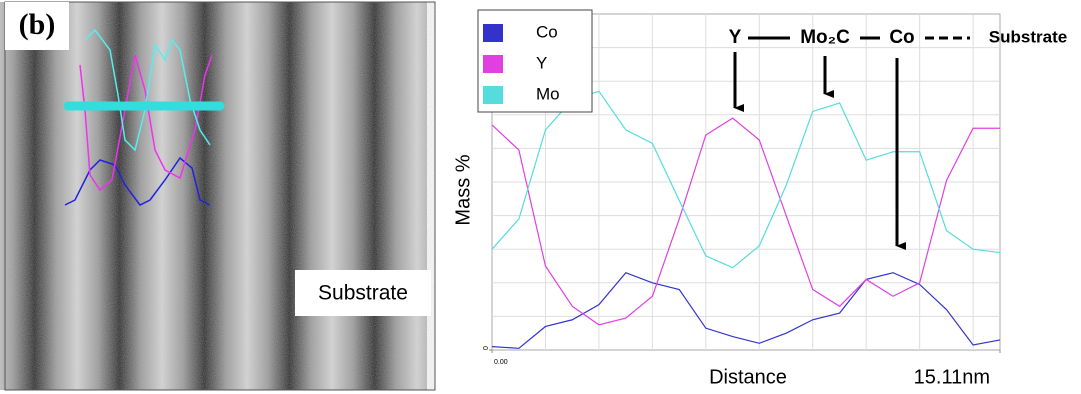 The height and width of the screenshot is (394, 1081). What do you see at coordinates (486, 348) in the screenshot?
I see `y-tick-label: 0` at bounding box center [486, 348].